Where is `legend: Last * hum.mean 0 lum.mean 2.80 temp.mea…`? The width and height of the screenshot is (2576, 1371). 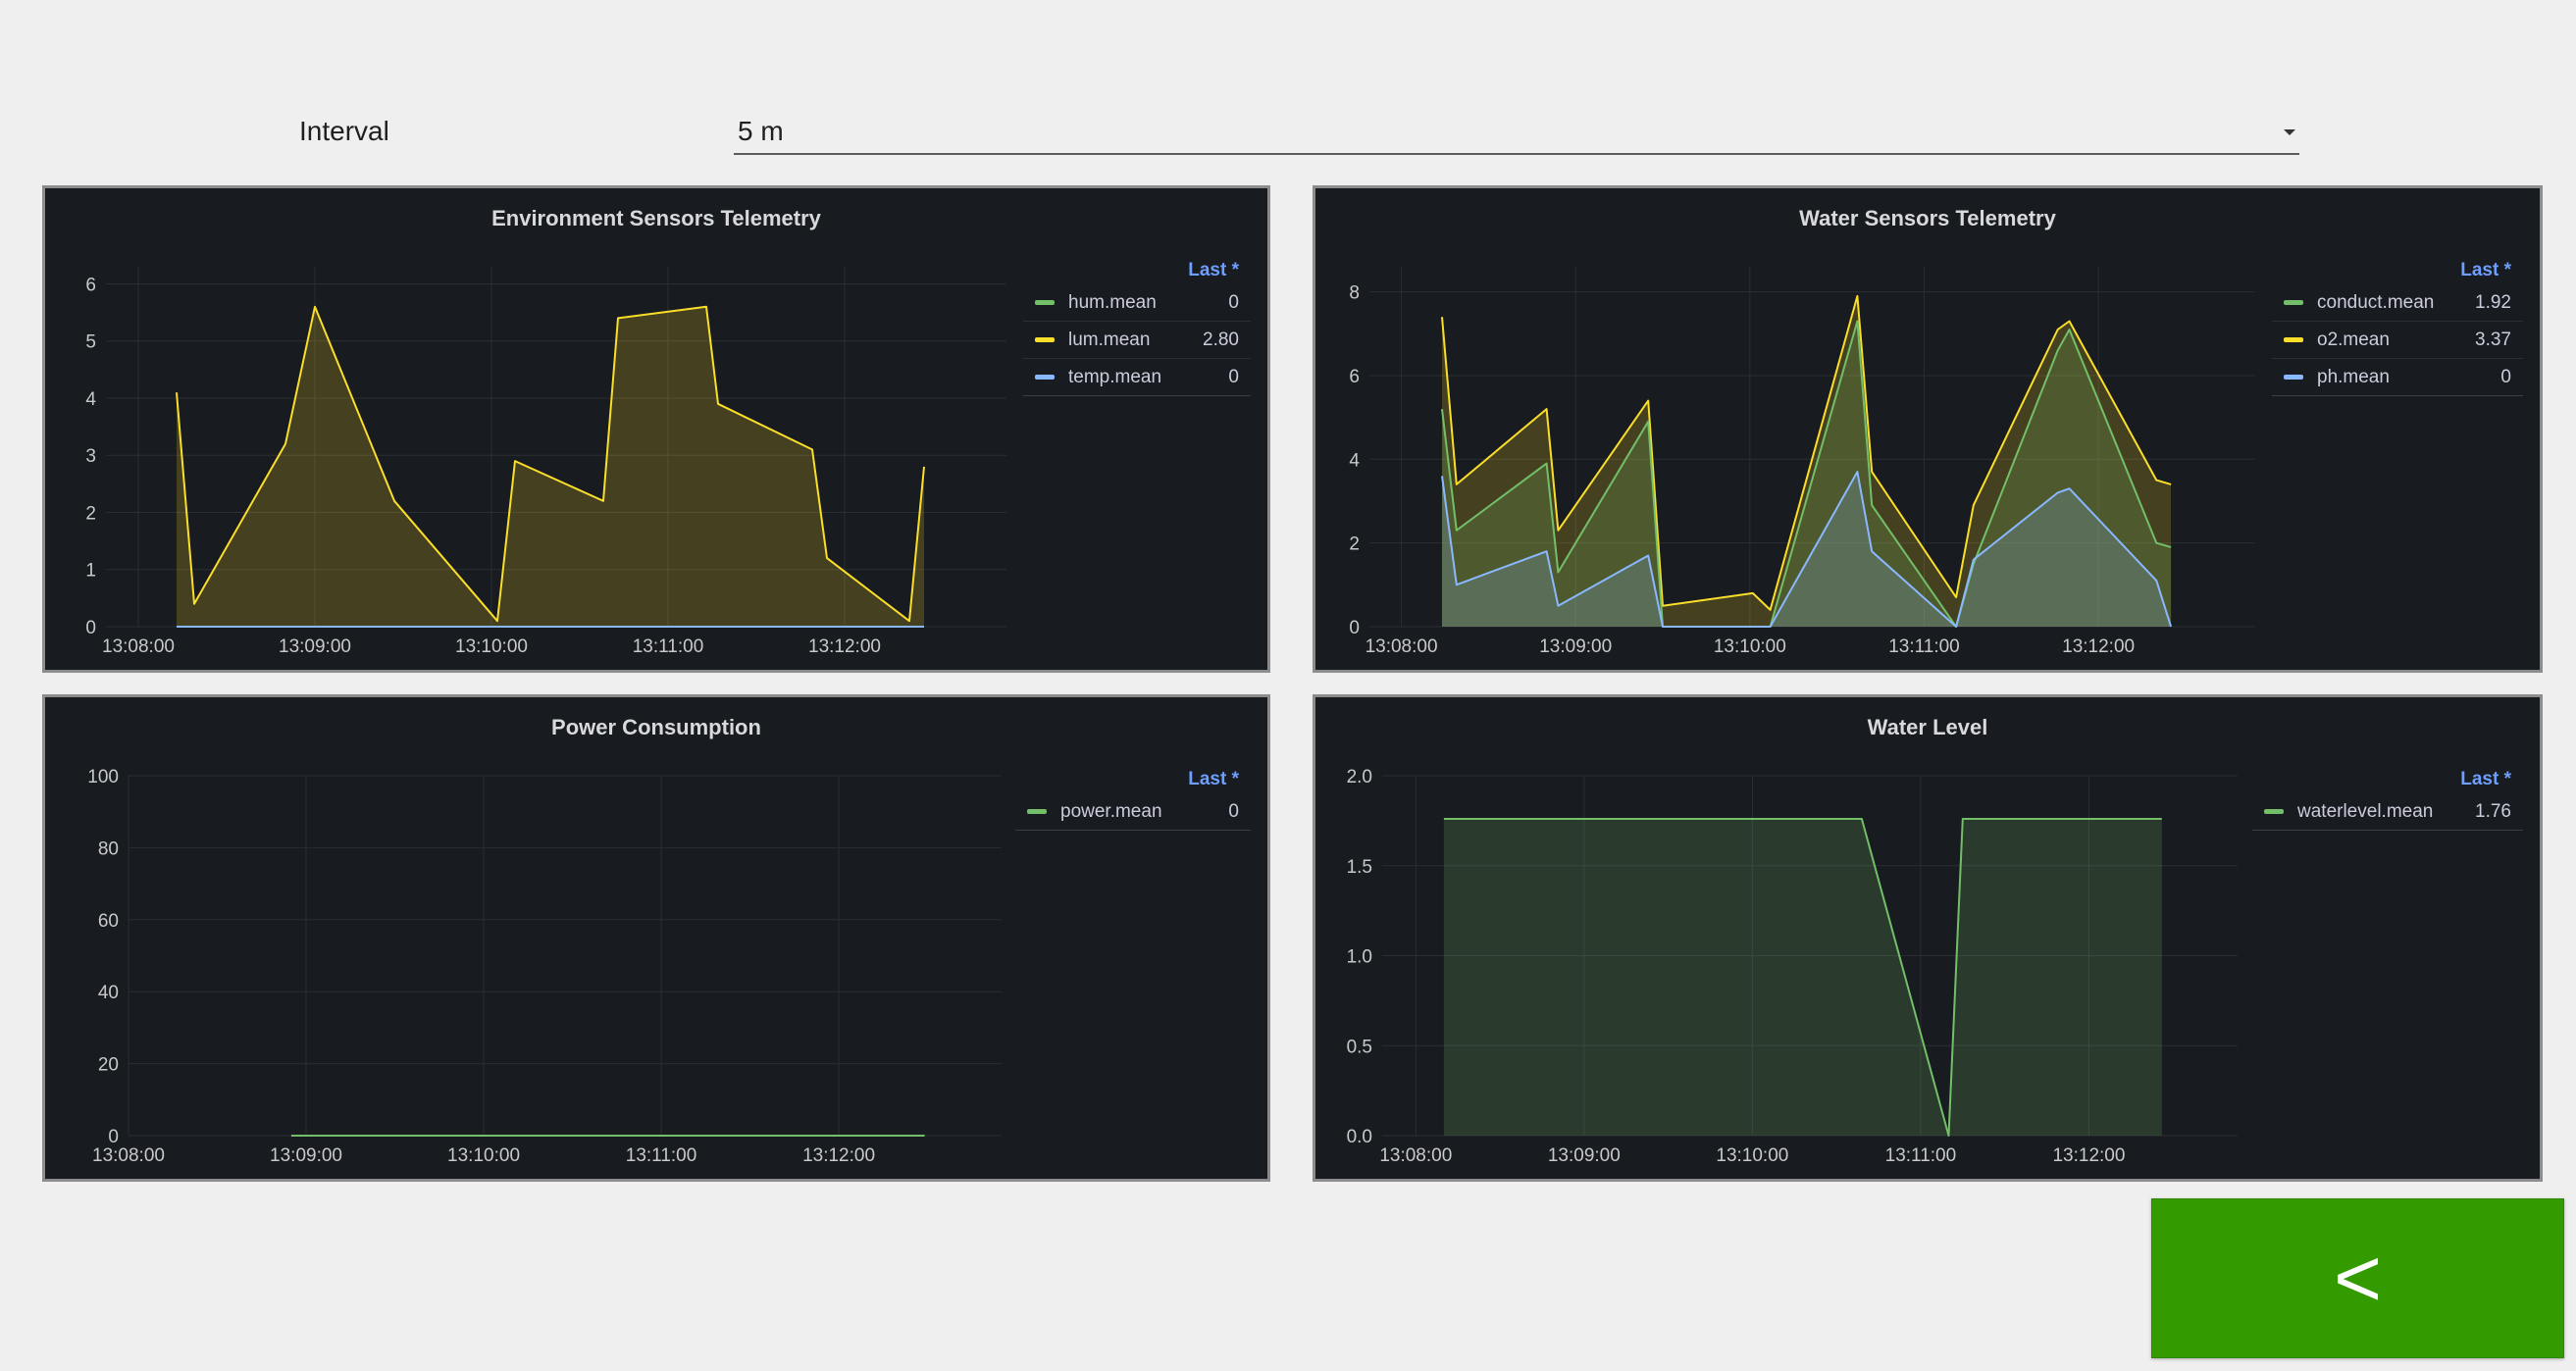 legend: Last * hum.mean 0 lum.mean 2.80 temp.mea… is located at coordinates (1137, 326).